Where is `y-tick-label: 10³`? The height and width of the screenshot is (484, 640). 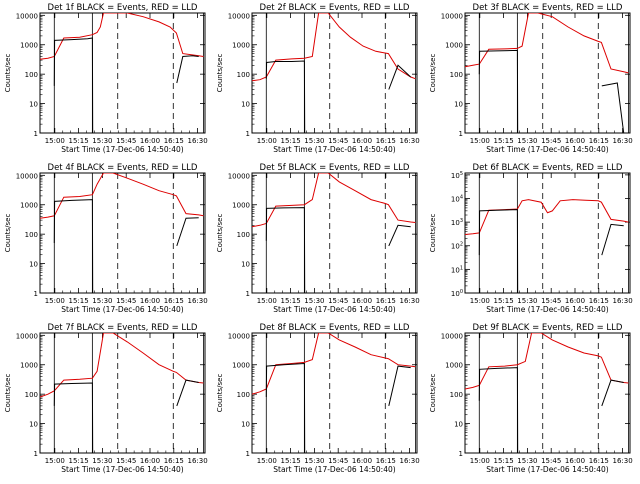
y-tick-label: 10³ is located at coordinates (457, 222).